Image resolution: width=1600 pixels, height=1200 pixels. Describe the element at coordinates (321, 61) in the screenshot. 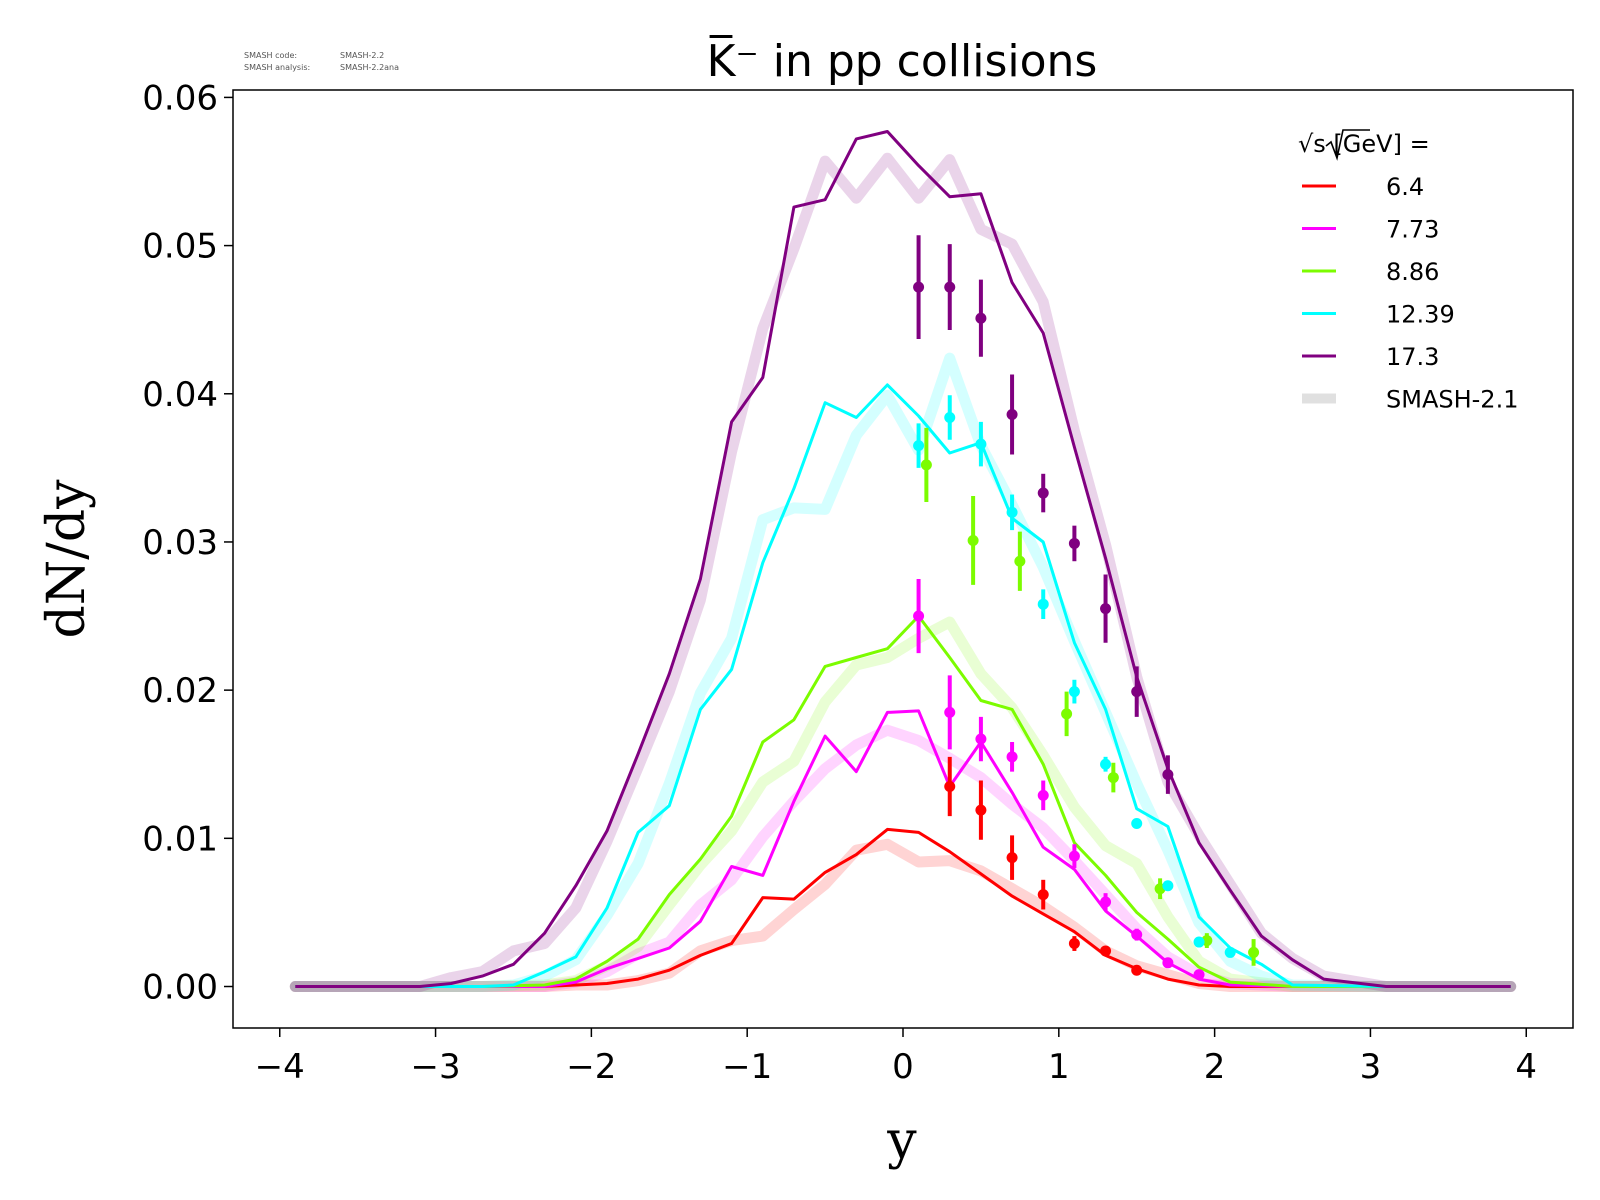

I see `smash-version-info: SMASH code: SMASH-2.2 SMASH analysis` at that location.